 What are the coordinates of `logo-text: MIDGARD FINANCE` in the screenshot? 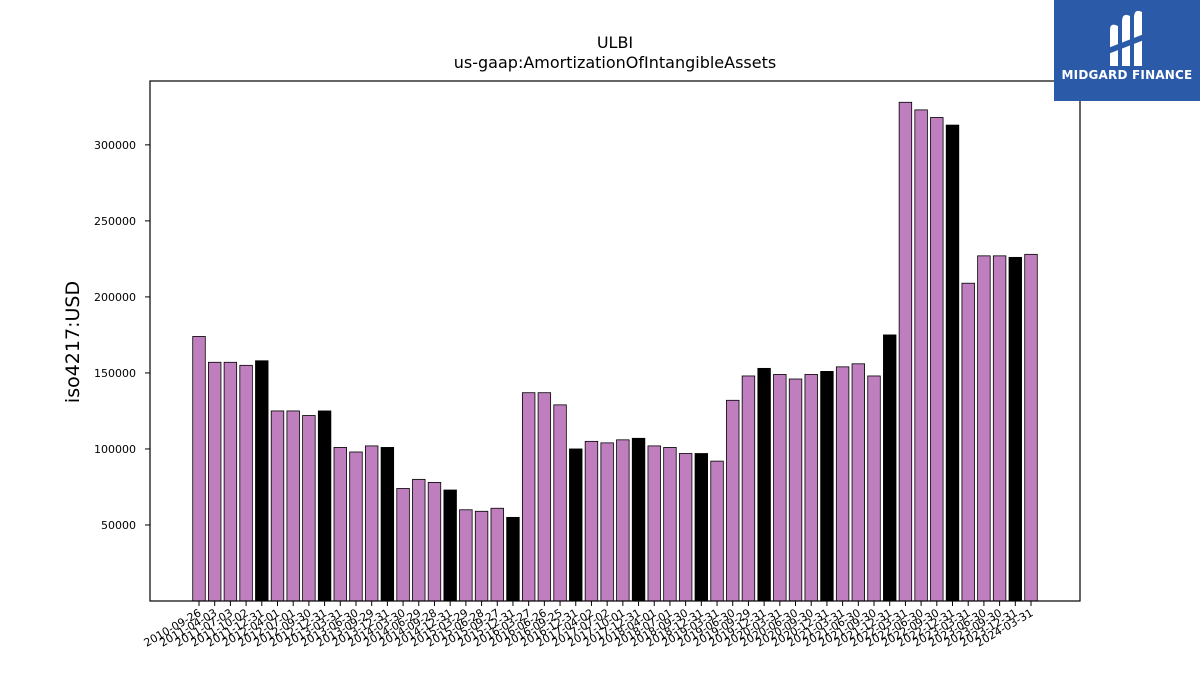 It's located at (1127, 75).